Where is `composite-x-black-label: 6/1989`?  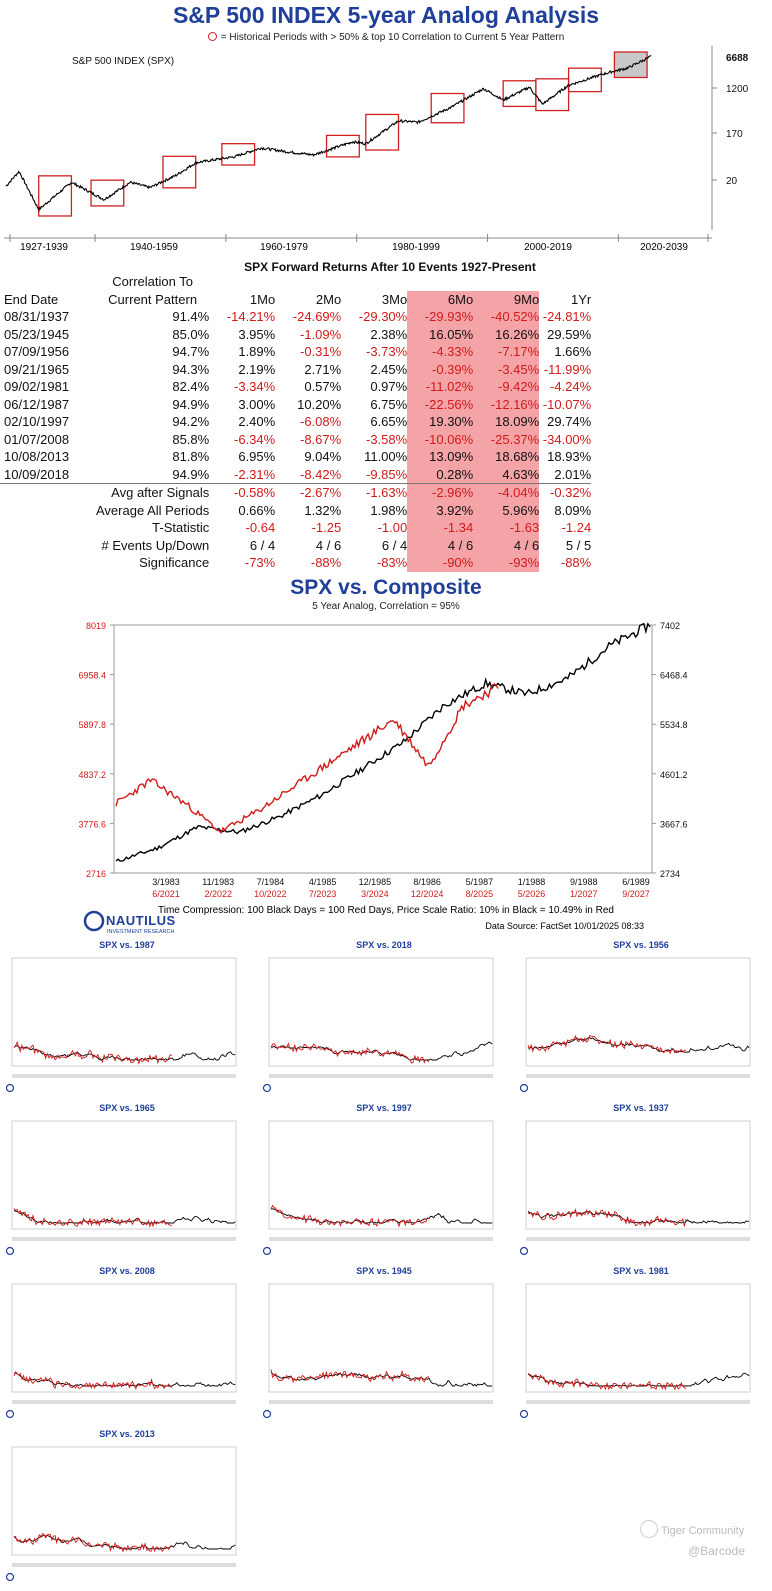
composite-x-black-label: 6/1989 is located at coordinates (636, 882).